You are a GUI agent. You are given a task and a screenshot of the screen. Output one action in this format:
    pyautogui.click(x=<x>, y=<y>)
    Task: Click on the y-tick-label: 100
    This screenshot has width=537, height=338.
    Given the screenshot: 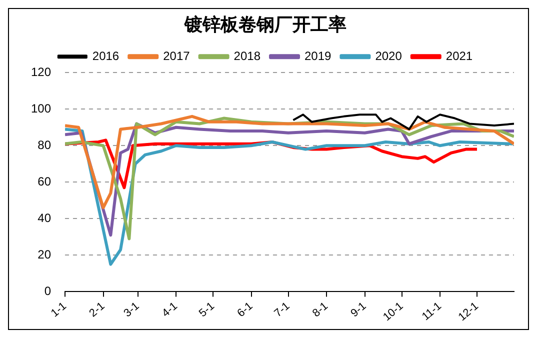 What is the action you would take?
    pyautogui.click(x=41, y=108)
    